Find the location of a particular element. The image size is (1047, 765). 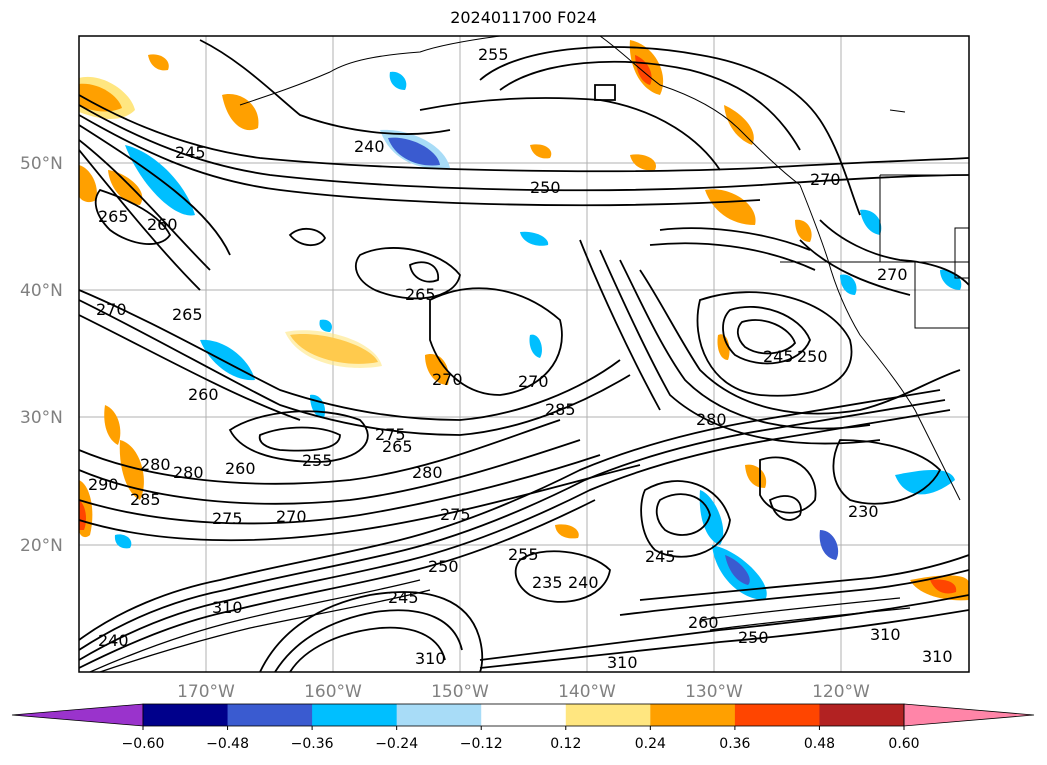

lat-label: 50°N is located at coordinates (41, 164).